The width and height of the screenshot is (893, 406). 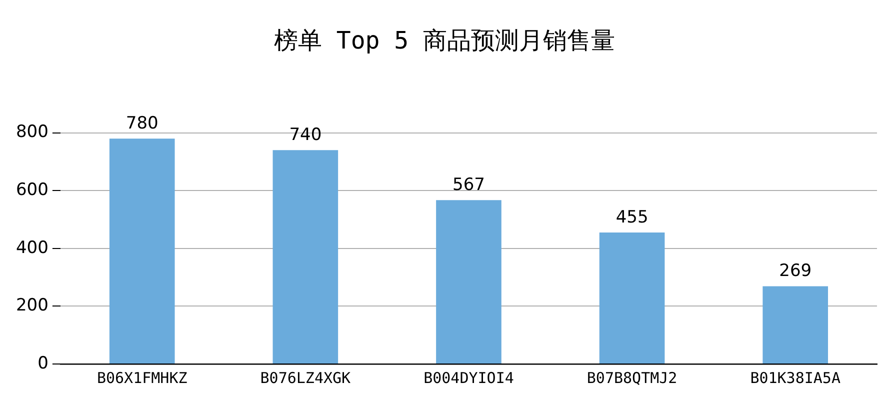 What do you see at coordinates (32, 306) in the screenshot?
I see `y-tick-label: 200` at bounding box center [32, 306].